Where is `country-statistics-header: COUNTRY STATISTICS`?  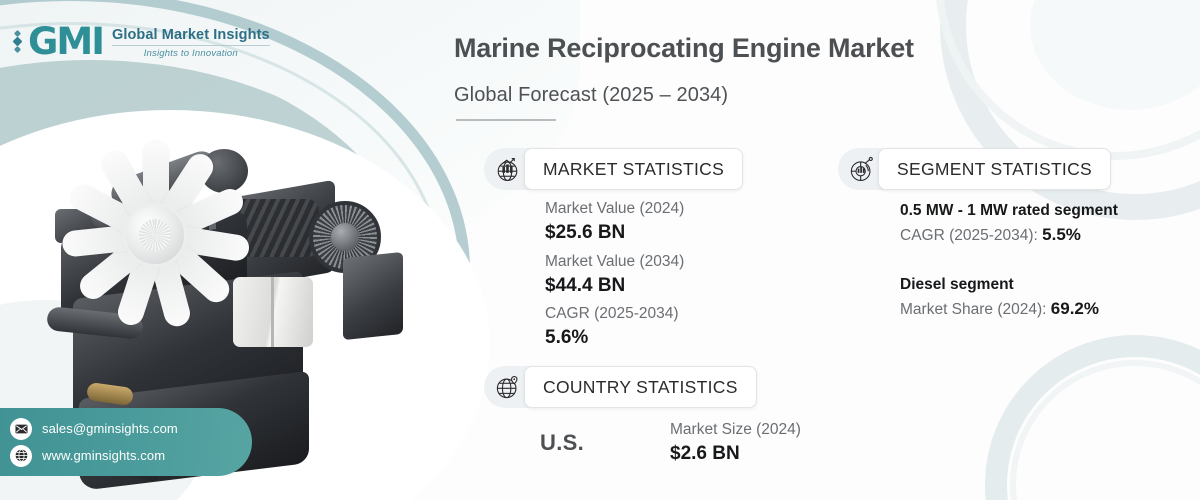 country-statistics-header: COUNTRY STATISTICS is located at coordinates (620, 387).